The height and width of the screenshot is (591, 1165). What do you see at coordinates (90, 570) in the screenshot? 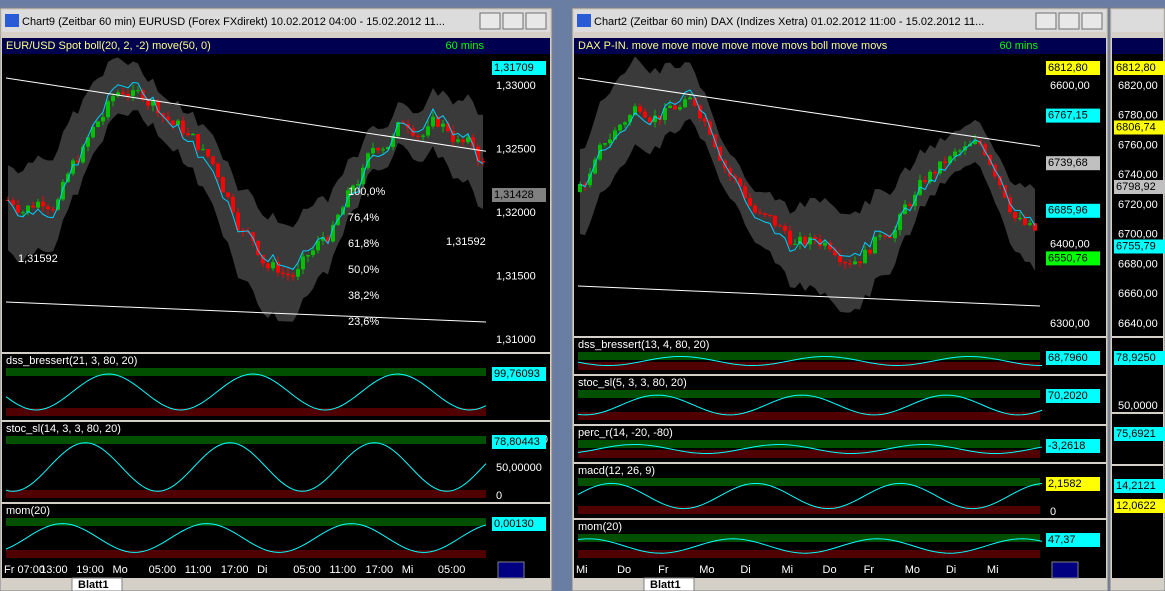
I see `time-axis-label: 19:00` at bounding box center [90, 570].